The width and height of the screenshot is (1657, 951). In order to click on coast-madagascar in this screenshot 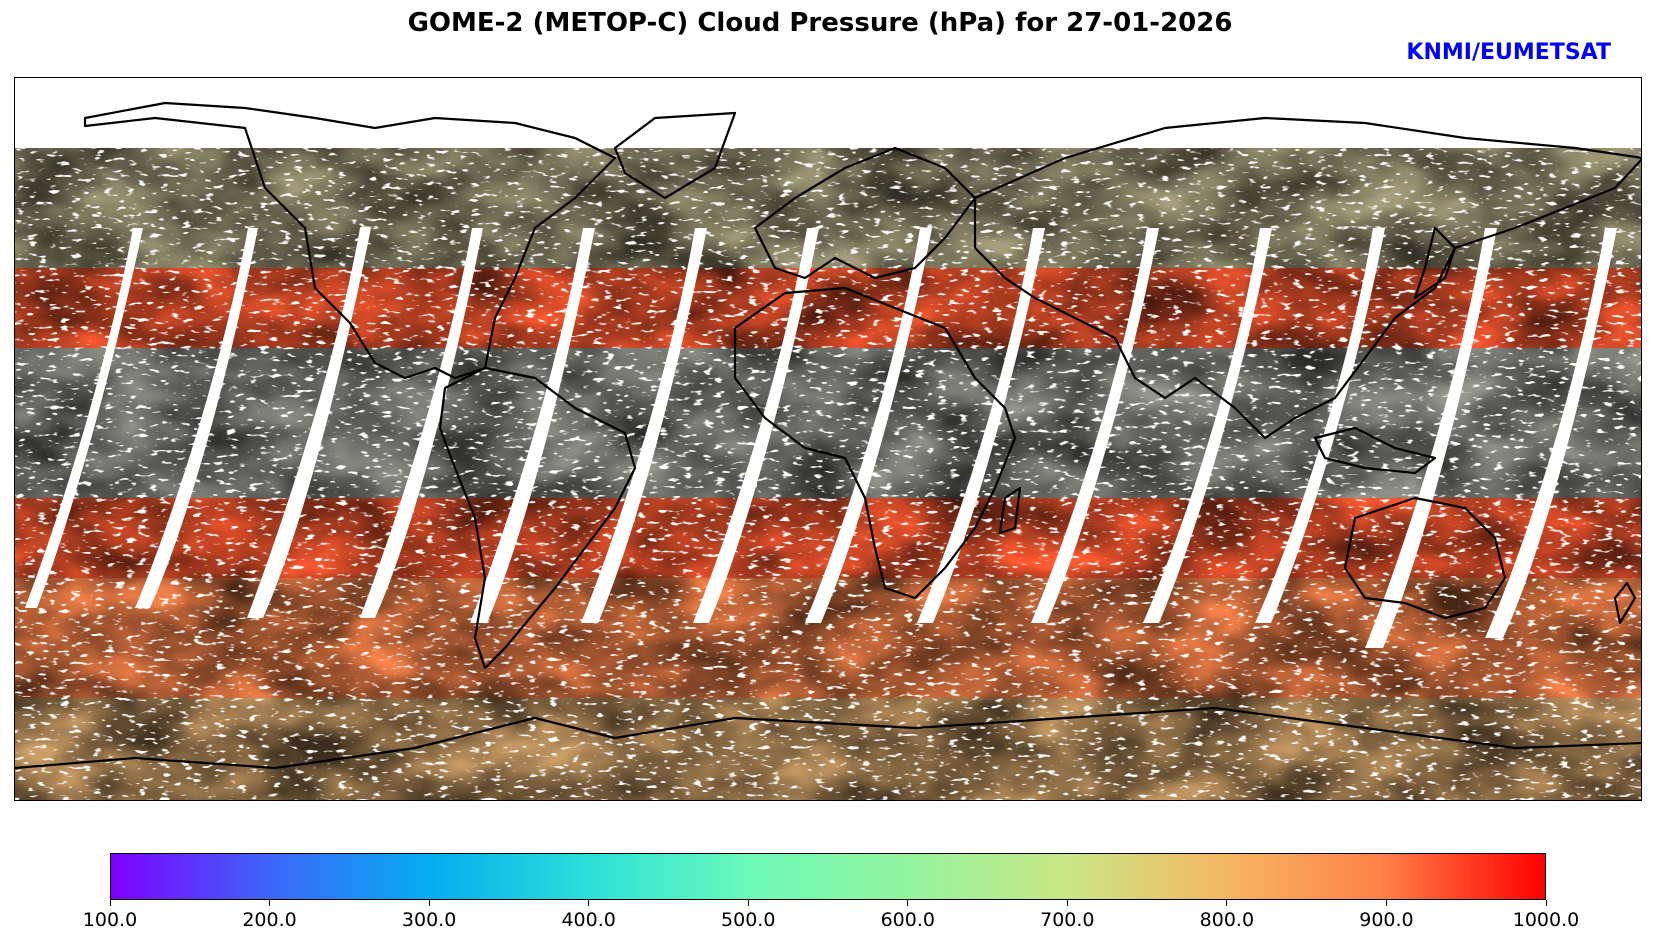, I will do `click(1010, 510)`.